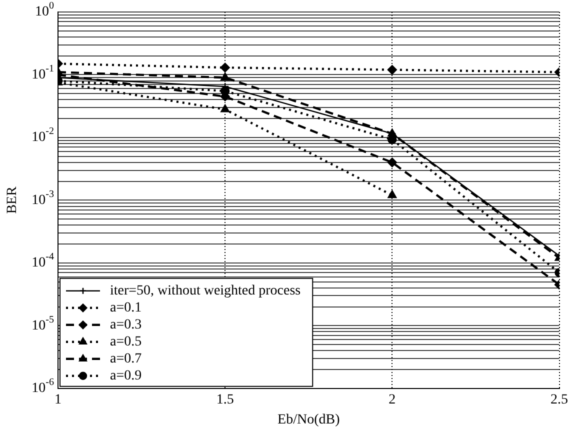 The image size is (571, 428). I want to click on x-tick-label: 2.5, so click(559, 400).